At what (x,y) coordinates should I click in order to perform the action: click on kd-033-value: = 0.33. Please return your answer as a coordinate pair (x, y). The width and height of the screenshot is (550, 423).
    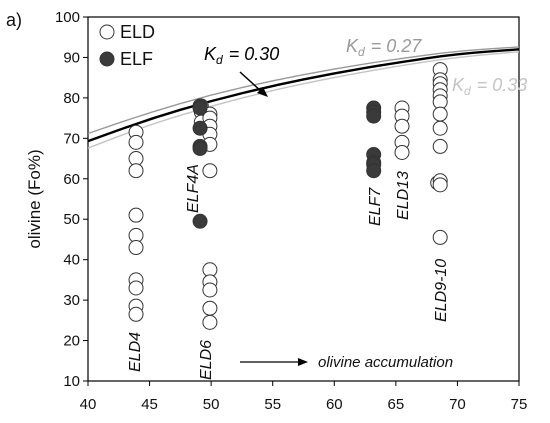
    Looking at the image, I should click on (502, 85).